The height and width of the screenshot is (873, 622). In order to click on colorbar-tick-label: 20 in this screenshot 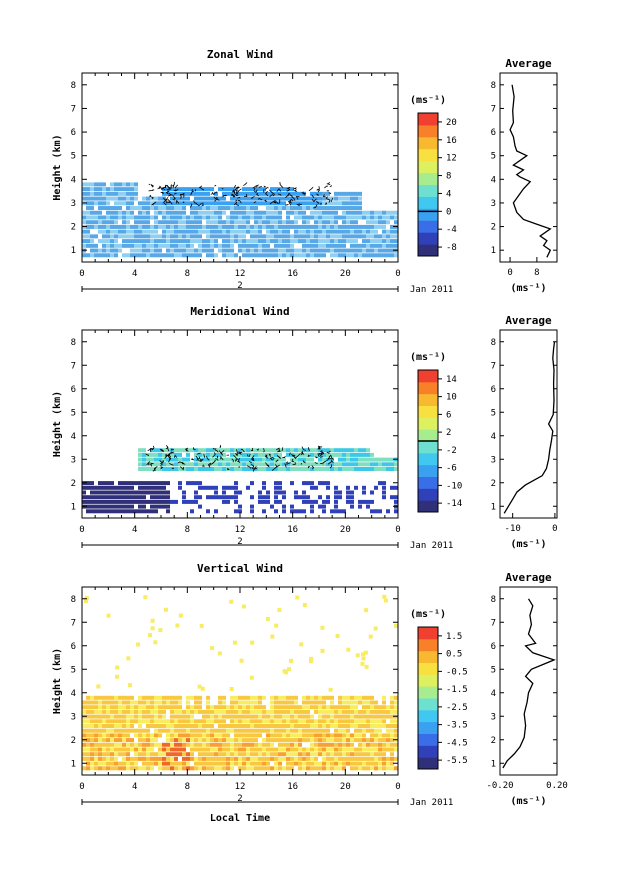, I will do `click(451, 123)`.